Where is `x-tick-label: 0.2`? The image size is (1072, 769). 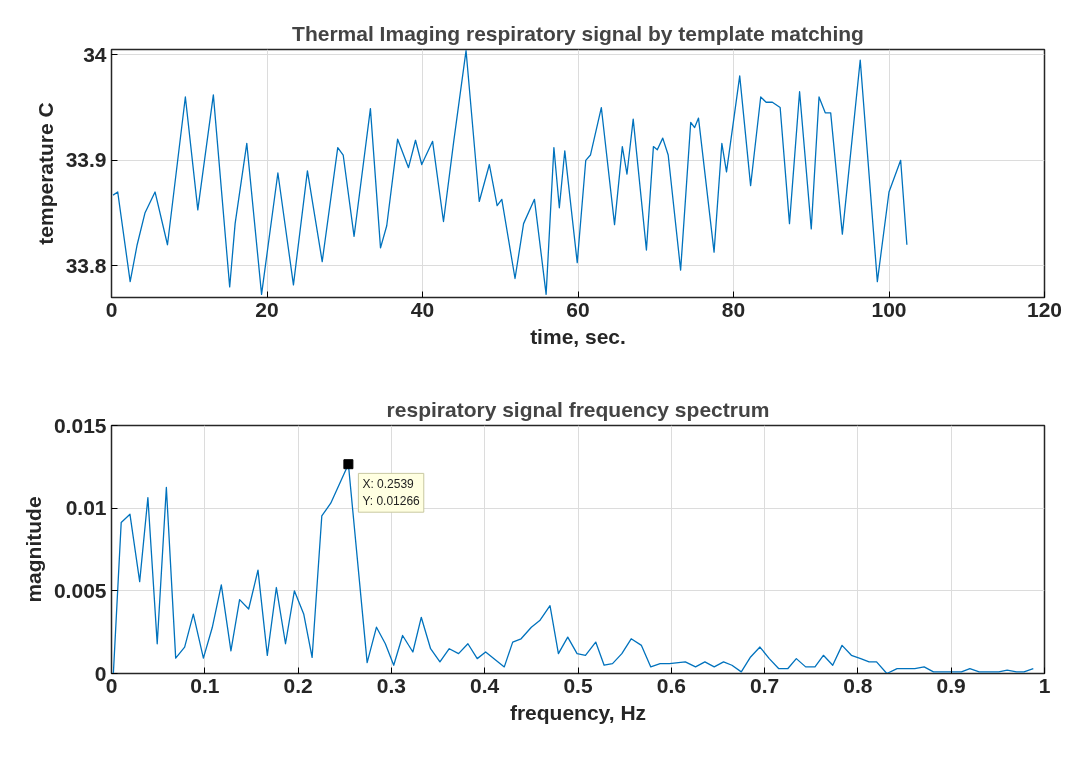
x-tick-label: 0.2 is located at coordinates (298, 685).